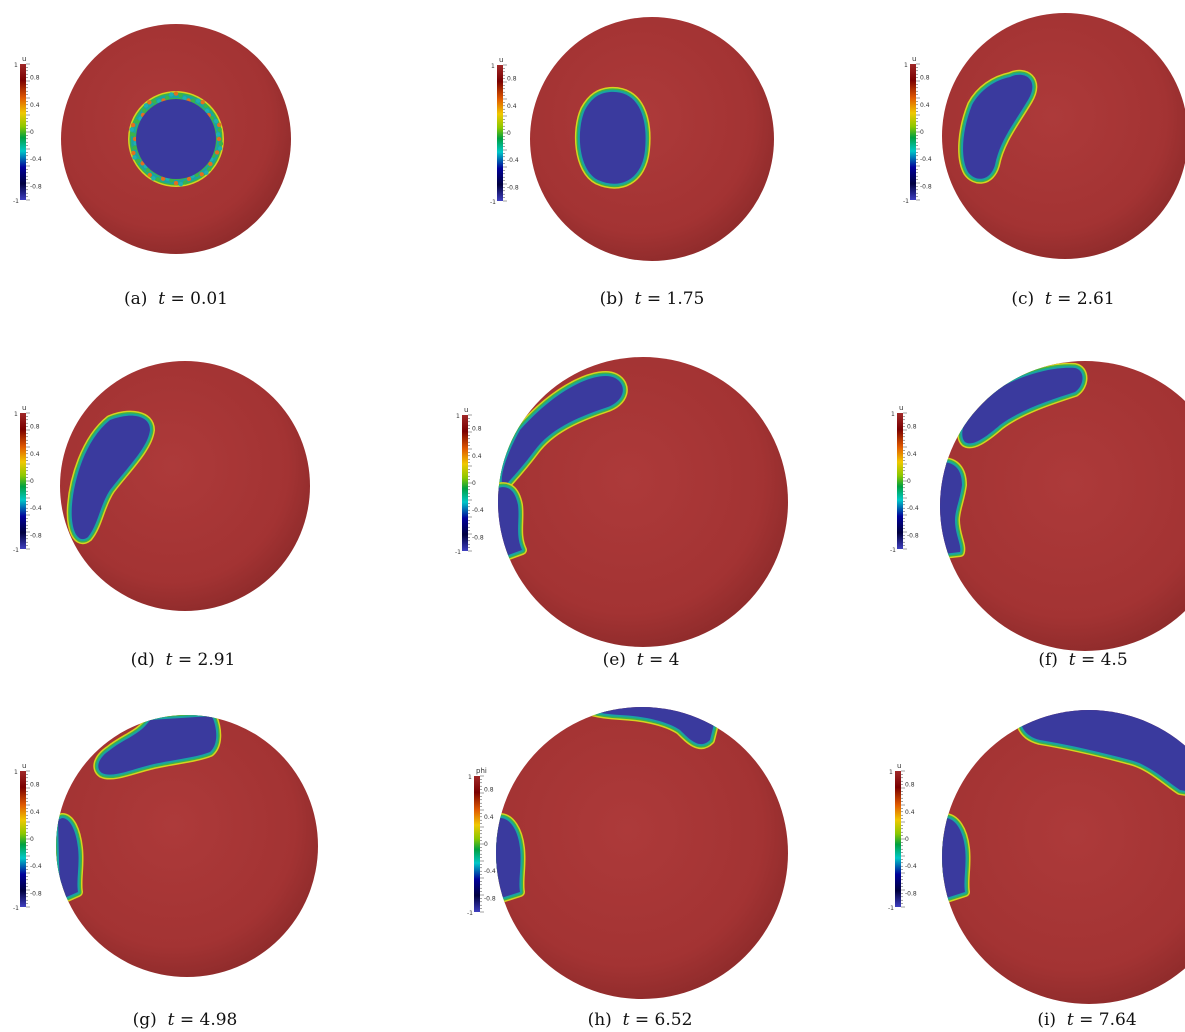 Image resolution: width=1185 pixels, height=1032 pixels. What do you see at coordinates (1059, 660) in the screenshot?
I see `panel-caption: (f) t = 4.5` at bounding box center [1059, 660].